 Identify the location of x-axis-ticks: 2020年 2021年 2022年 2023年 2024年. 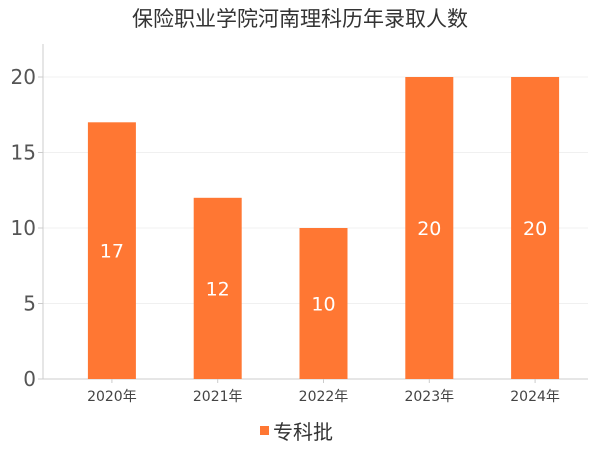
(323, 392).